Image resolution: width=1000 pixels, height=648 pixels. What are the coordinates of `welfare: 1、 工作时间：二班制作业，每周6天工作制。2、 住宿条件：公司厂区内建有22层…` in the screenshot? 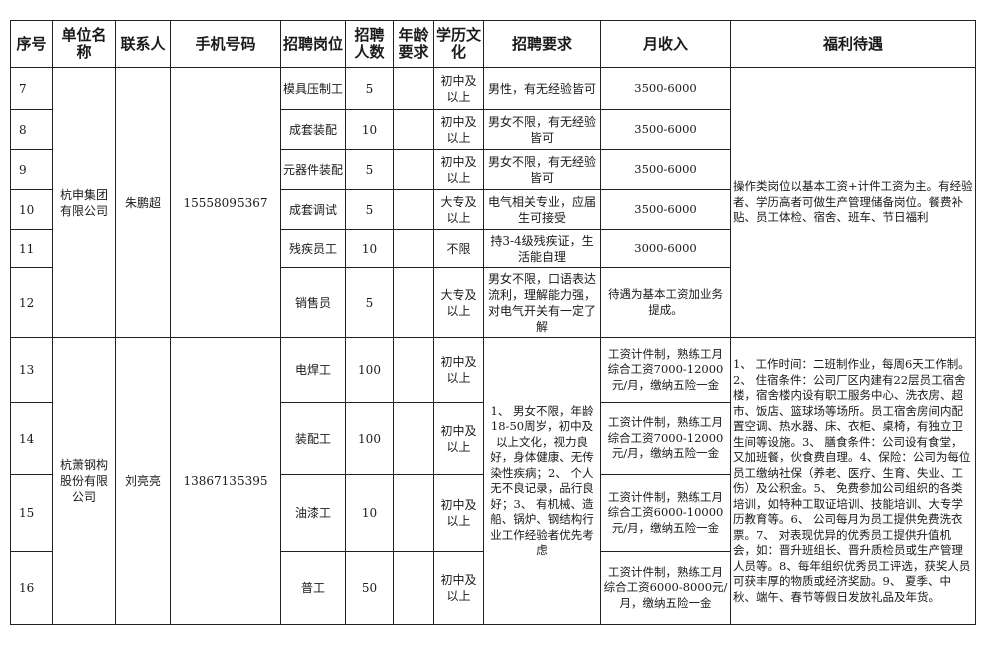 It's located at (853, 481).